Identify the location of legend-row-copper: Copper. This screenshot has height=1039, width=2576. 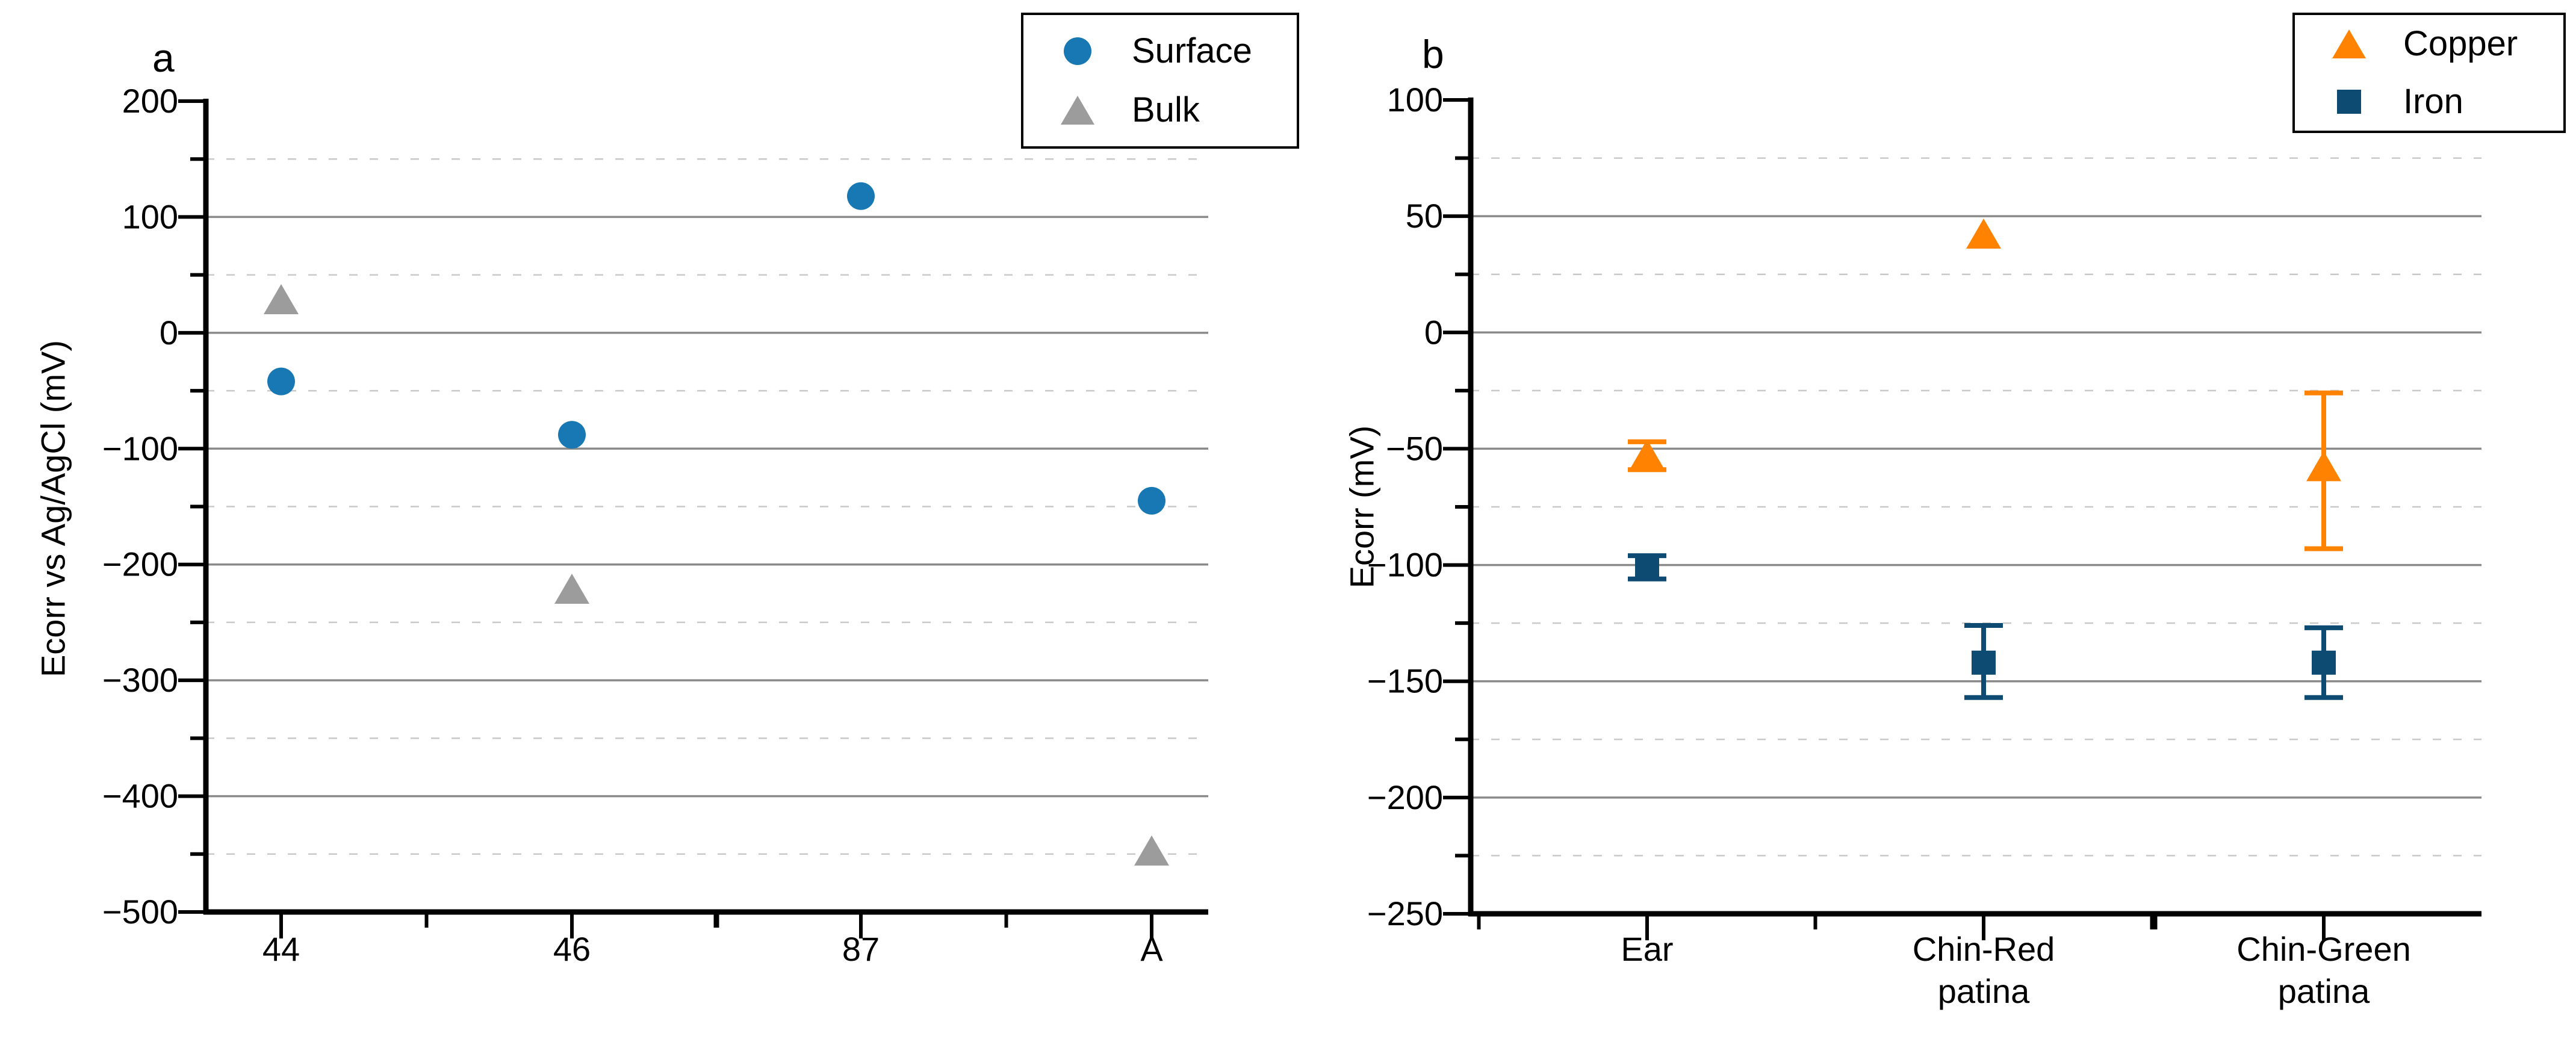
(2429, 44).